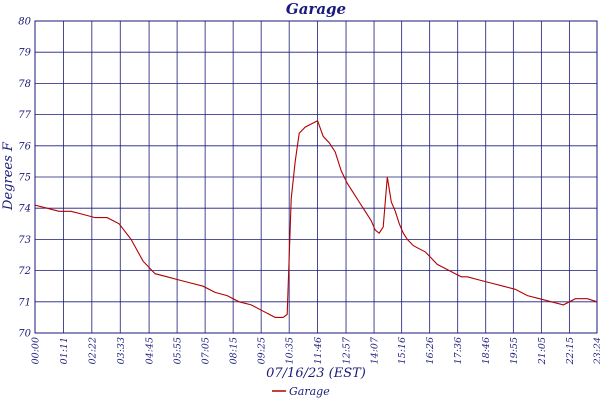 The height and width of the screenshot is (400, 600). What do you see at coordinates (347, 350) in the screenshot?
I see `x-tick-label: 12:57` at bounding box center [347, 350].